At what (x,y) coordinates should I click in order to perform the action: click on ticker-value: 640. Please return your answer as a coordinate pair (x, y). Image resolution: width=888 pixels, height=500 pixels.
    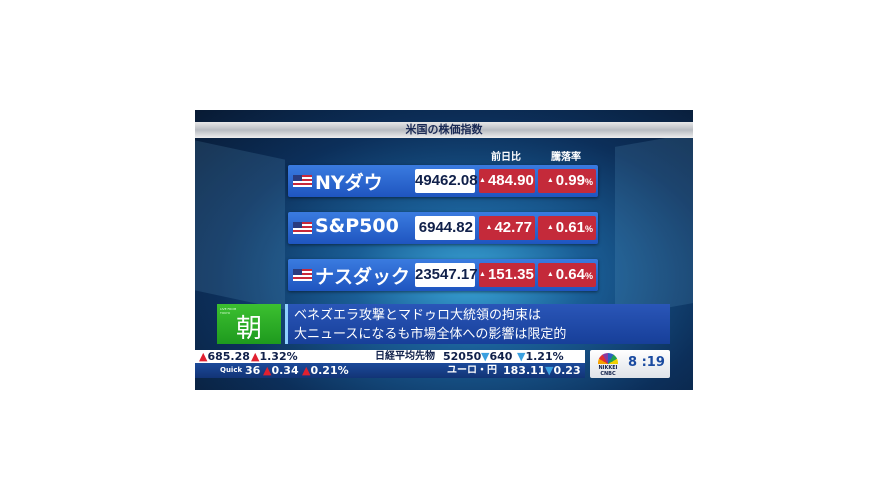
    Looking at the image, I should click on (501, 356).